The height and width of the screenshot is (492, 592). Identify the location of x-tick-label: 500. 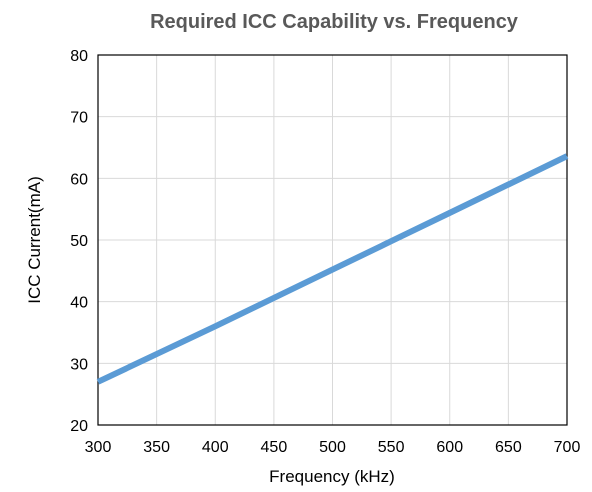
(332, 447).